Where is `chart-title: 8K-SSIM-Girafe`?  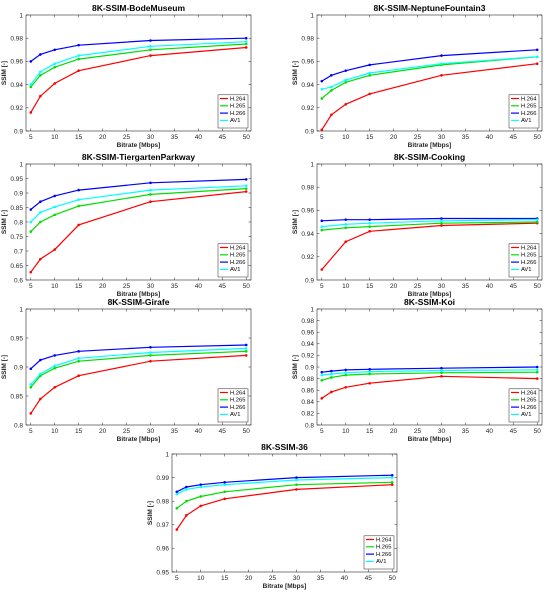 chart-title: 8K-SSIM-Girafe is located at coordinates (139, 302).